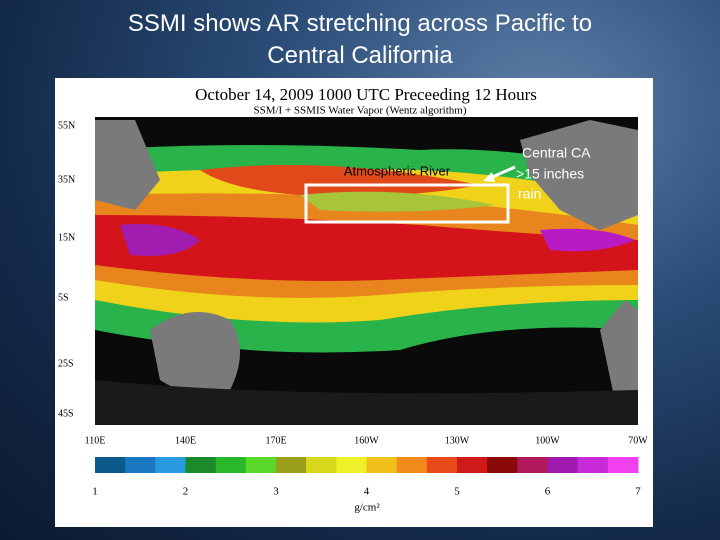 This screenshot has height=540, width=720. Describe the element at coordinates (360, 55) in the screenshot. I see `title-line: Central California` at that location.